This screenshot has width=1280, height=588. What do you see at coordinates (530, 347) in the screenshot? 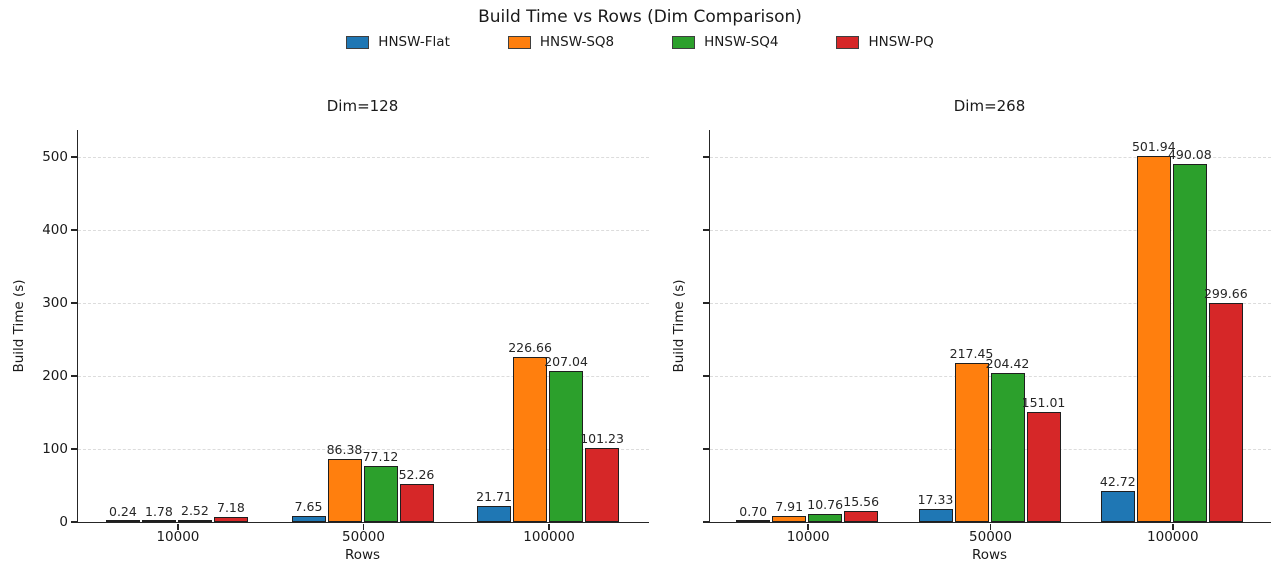
I see `bar-value-label: 226.66` at bounding box center [530, 347].